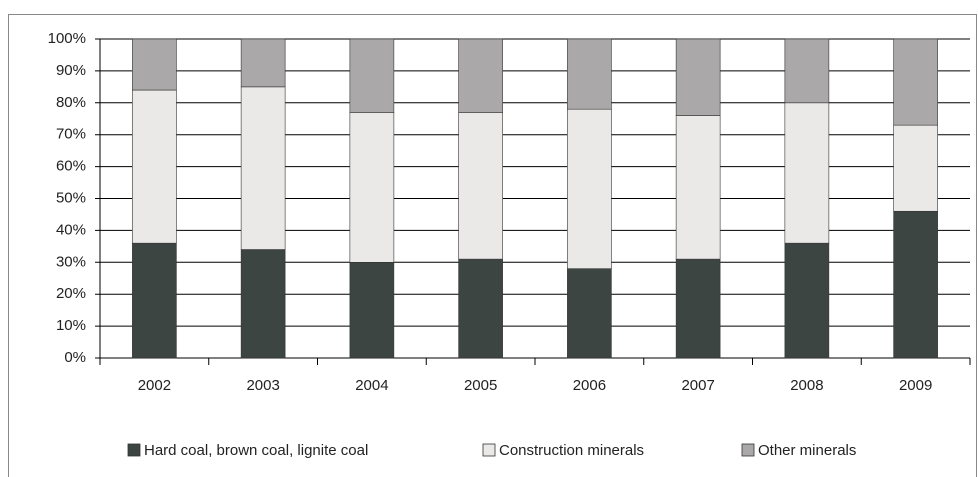  What do you see at coordinates (371, 385) in the screenshot?
I see `x-tick-label: 2004` at bounding box center [371, 385].